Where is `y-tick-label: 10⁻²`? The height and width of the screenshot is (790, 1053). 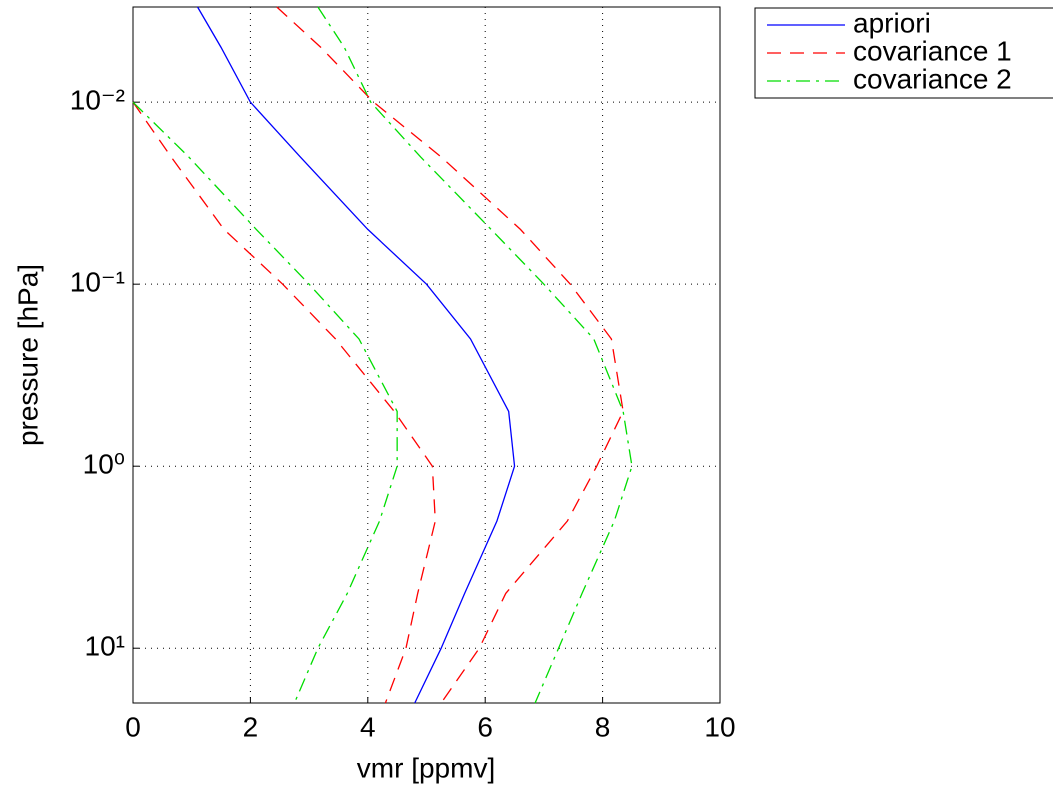
y-tick-label: 10⁻² is located at coordinates (97, 100).